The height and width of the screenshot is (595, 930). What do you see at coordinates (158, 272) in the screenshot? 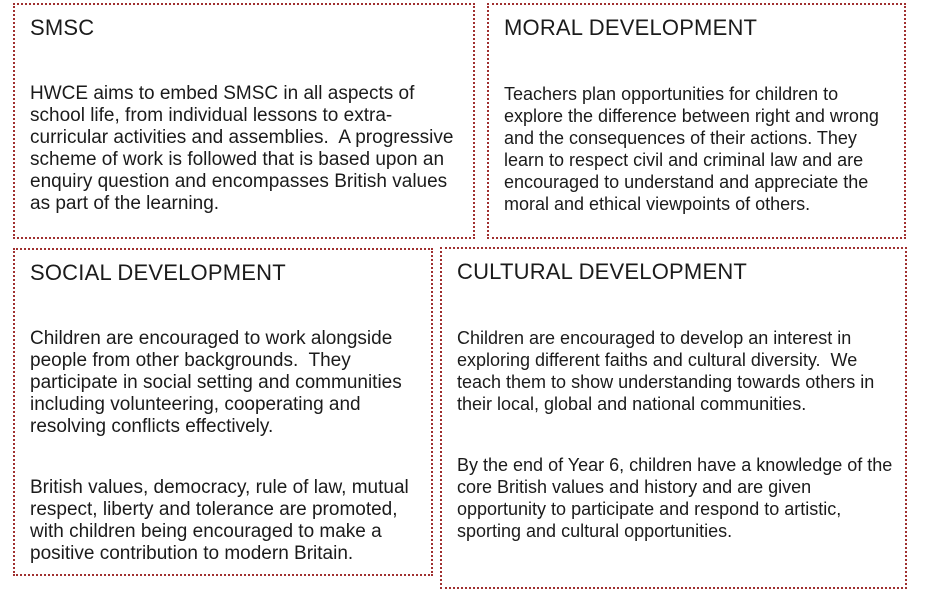
I see `card-social-title: SOCIAL DEVELOPMENT` at bounding box center [158, 272].